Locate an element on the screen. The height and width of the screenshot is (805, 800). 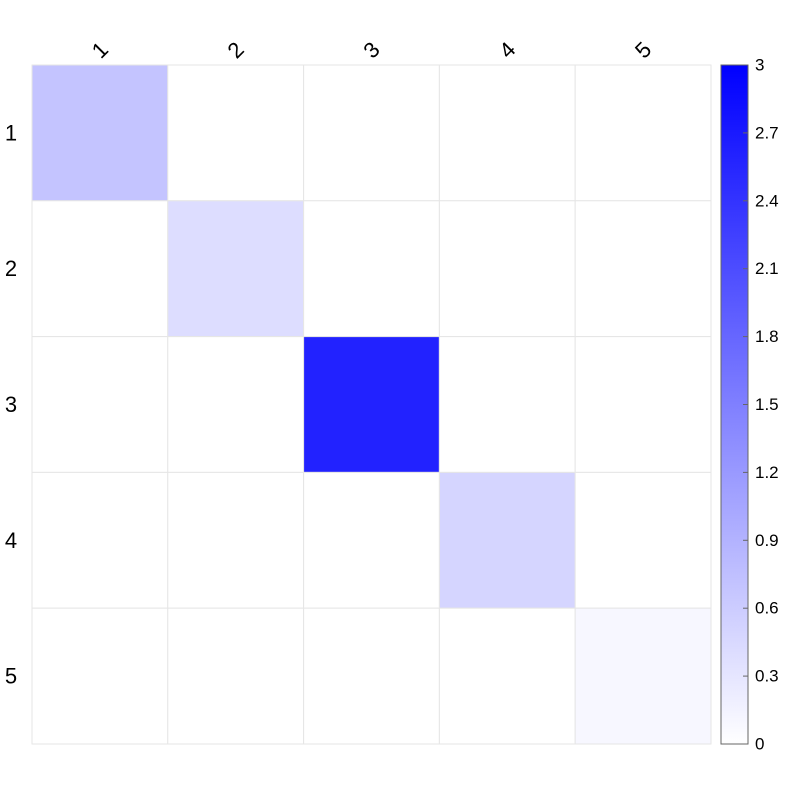
heatmap-cell-r1-c1 is located at coordinates (100, 133).